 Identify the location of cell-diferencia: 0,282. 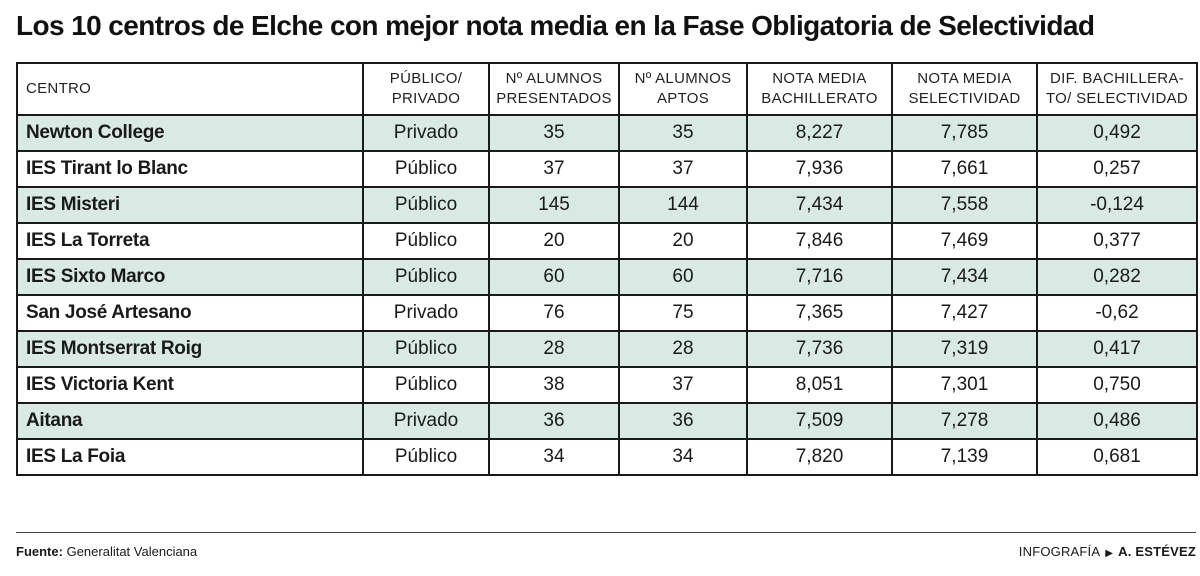
(1117, 277).